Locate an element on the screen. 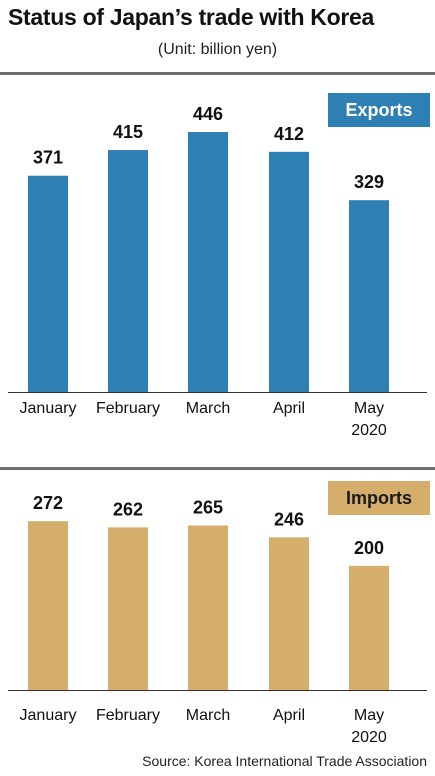  imports-value-label: 265 is located at coordinates (208, 508).